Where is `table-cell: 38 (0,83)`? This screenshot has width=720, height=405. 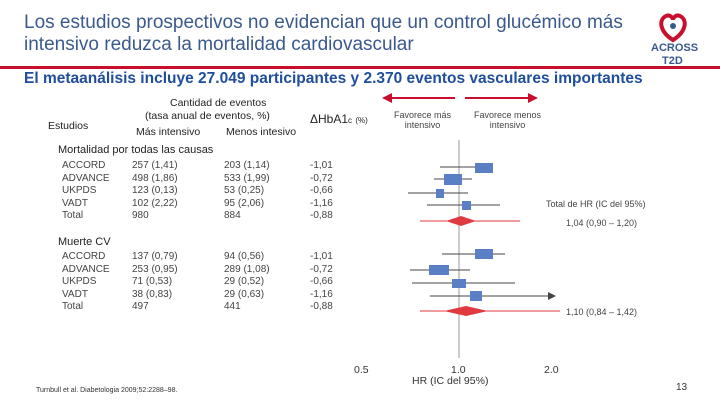
table-cell: 38 (0,83) is located at coordinates (152, 294).